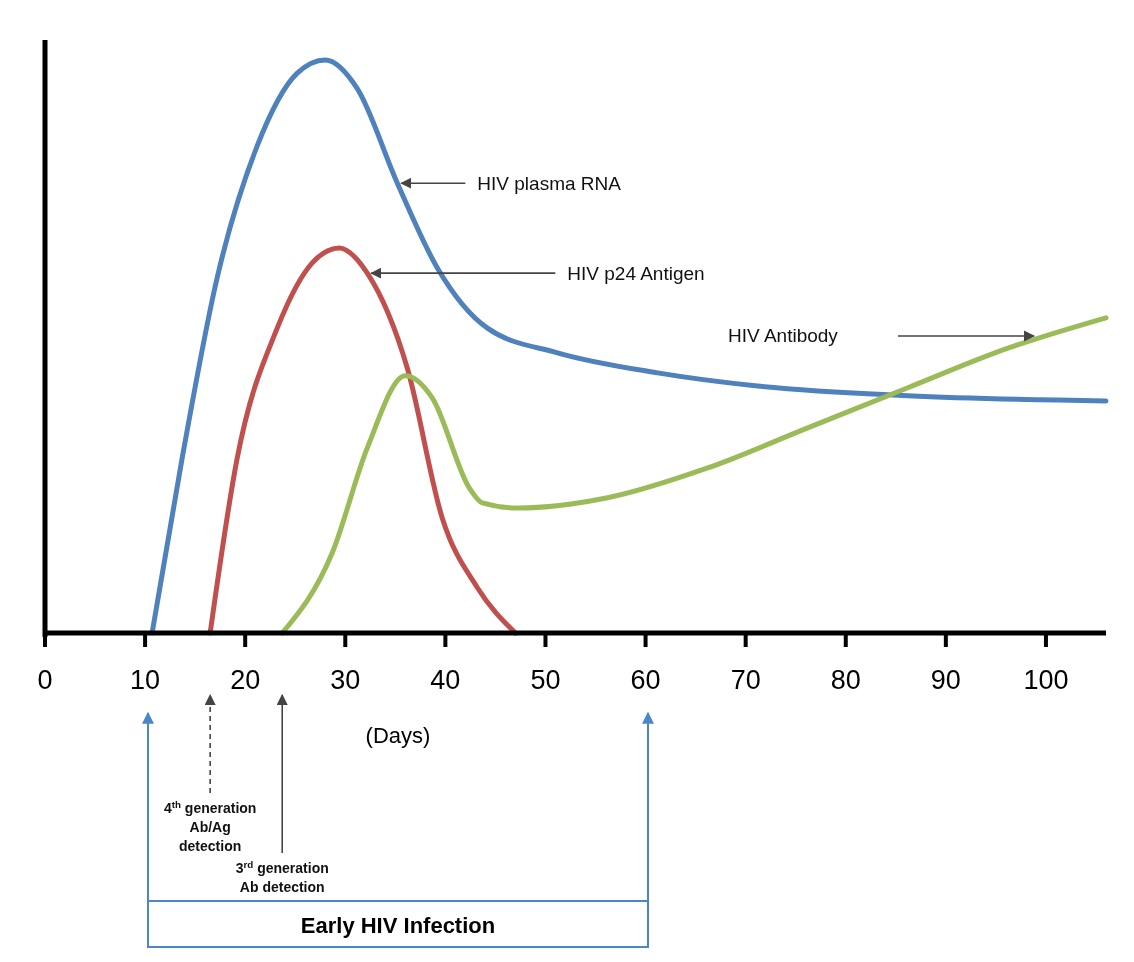  I want to click on annotation: HIV Antibody, so click(783, 335).